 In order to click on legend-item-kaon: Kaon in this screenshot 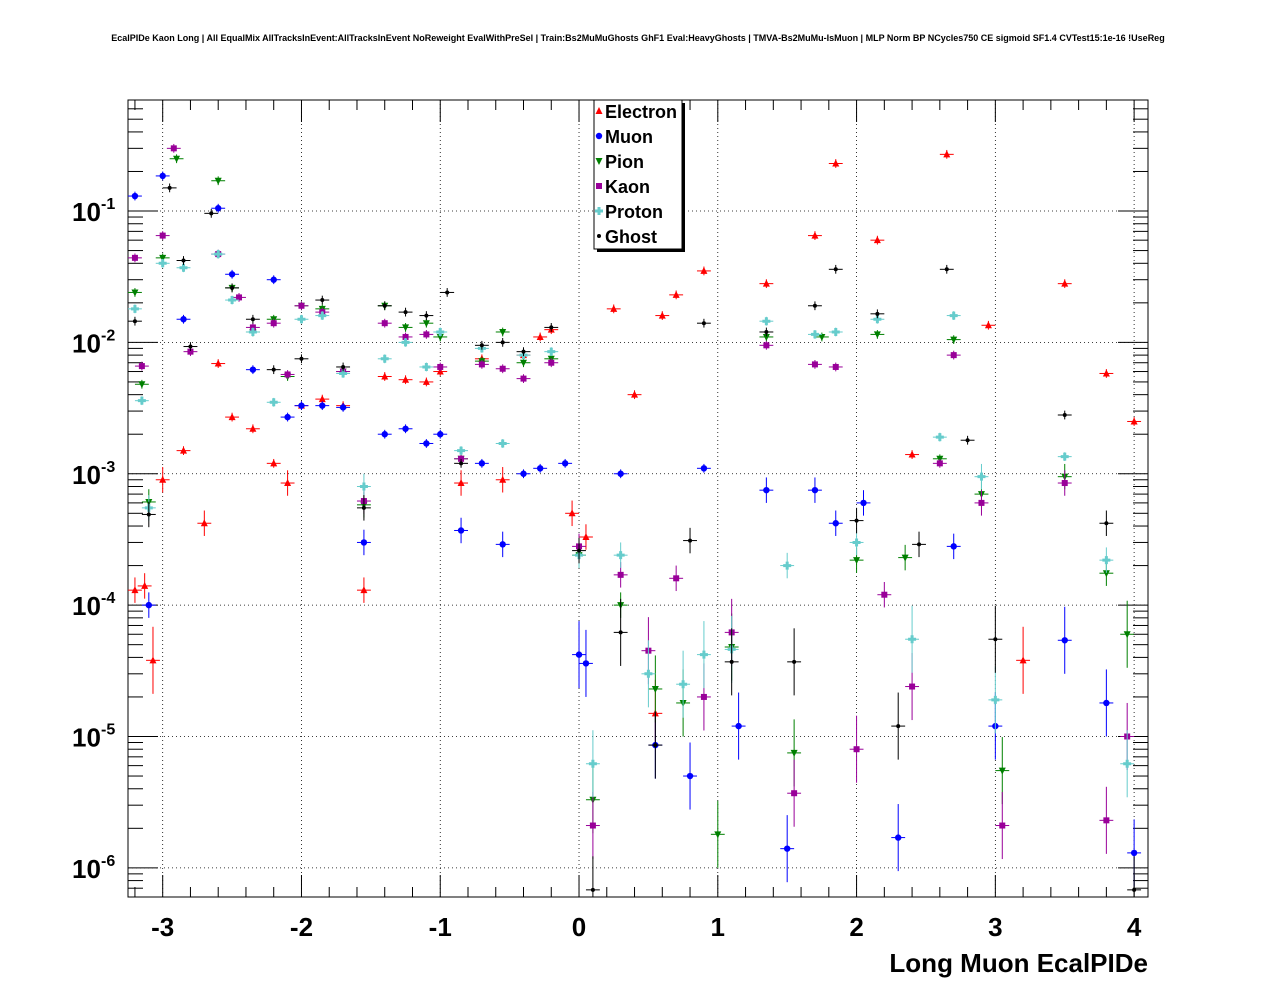, I will do `click(623, 187)`.